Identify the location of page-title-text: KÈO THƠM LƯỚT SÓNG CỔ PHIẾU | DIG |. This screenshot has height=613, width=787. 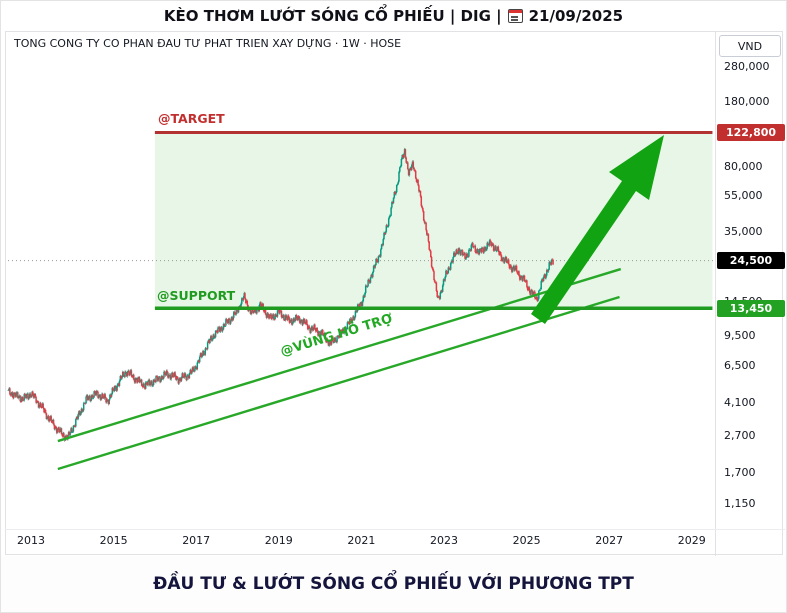
(332, 16).